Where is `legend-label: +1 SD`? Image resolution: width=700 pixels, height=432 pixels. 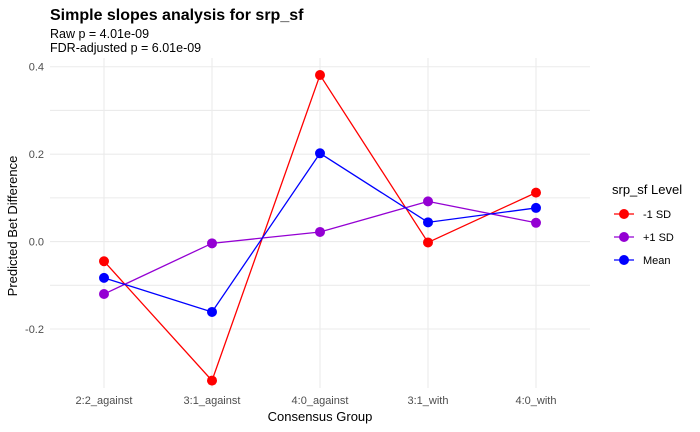
legend-label: +1 SD is located at coordinates (658, 238).